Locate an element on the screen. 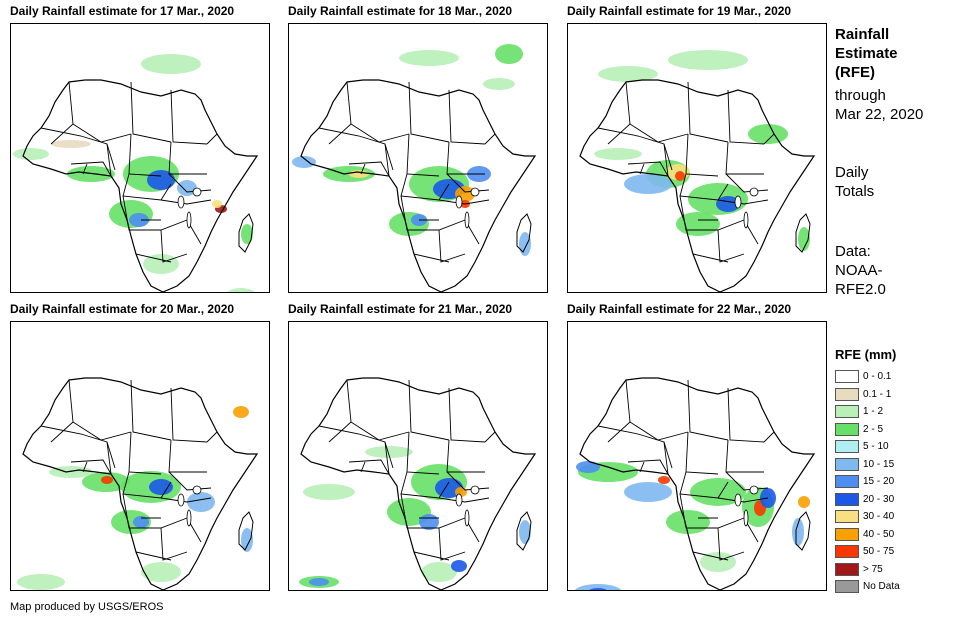 This screenshot has width=967, height=626. legend-item: 40 - 50 is located at coordinates (867, 535).